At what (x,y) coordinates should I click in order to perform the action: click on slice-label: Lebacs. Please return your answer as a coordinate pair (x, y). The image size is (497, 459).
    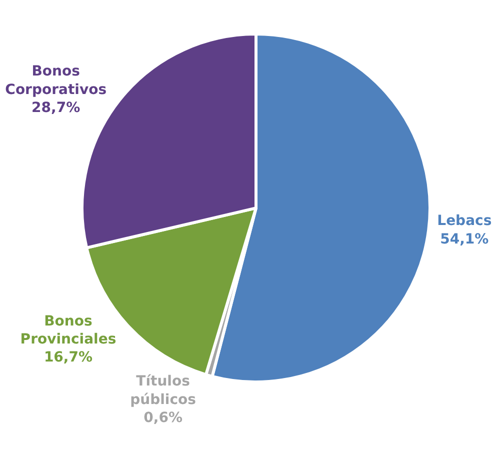
    Looking at the image, I should click on (464, 221).